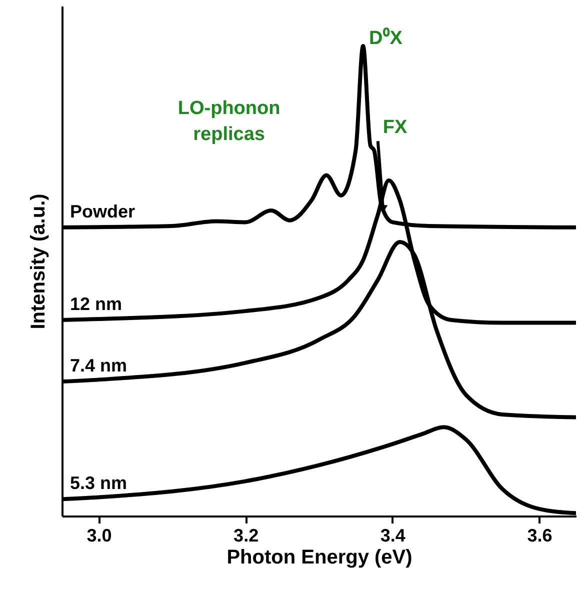 Image resolution: width=584 pixels, height=590 pixels. Describe the element at coordinates (99, 483) in the screenshot. I see `series-label: 5.3 nm` at that location.